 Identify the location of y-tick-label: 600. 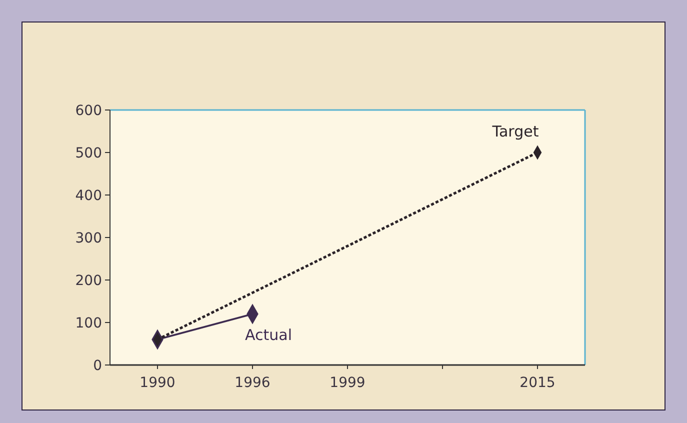
(88, 111).